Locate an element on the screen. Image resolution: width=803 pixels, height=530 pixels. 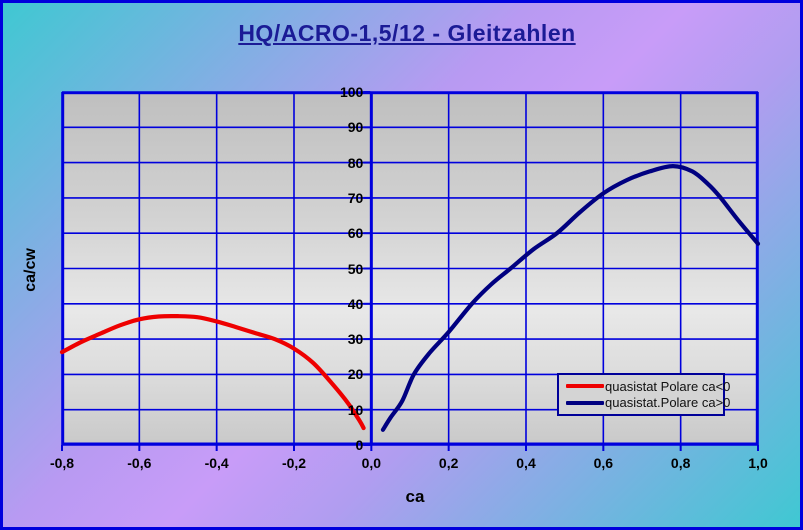
series-line-negative is located at coordinates (212, 372).